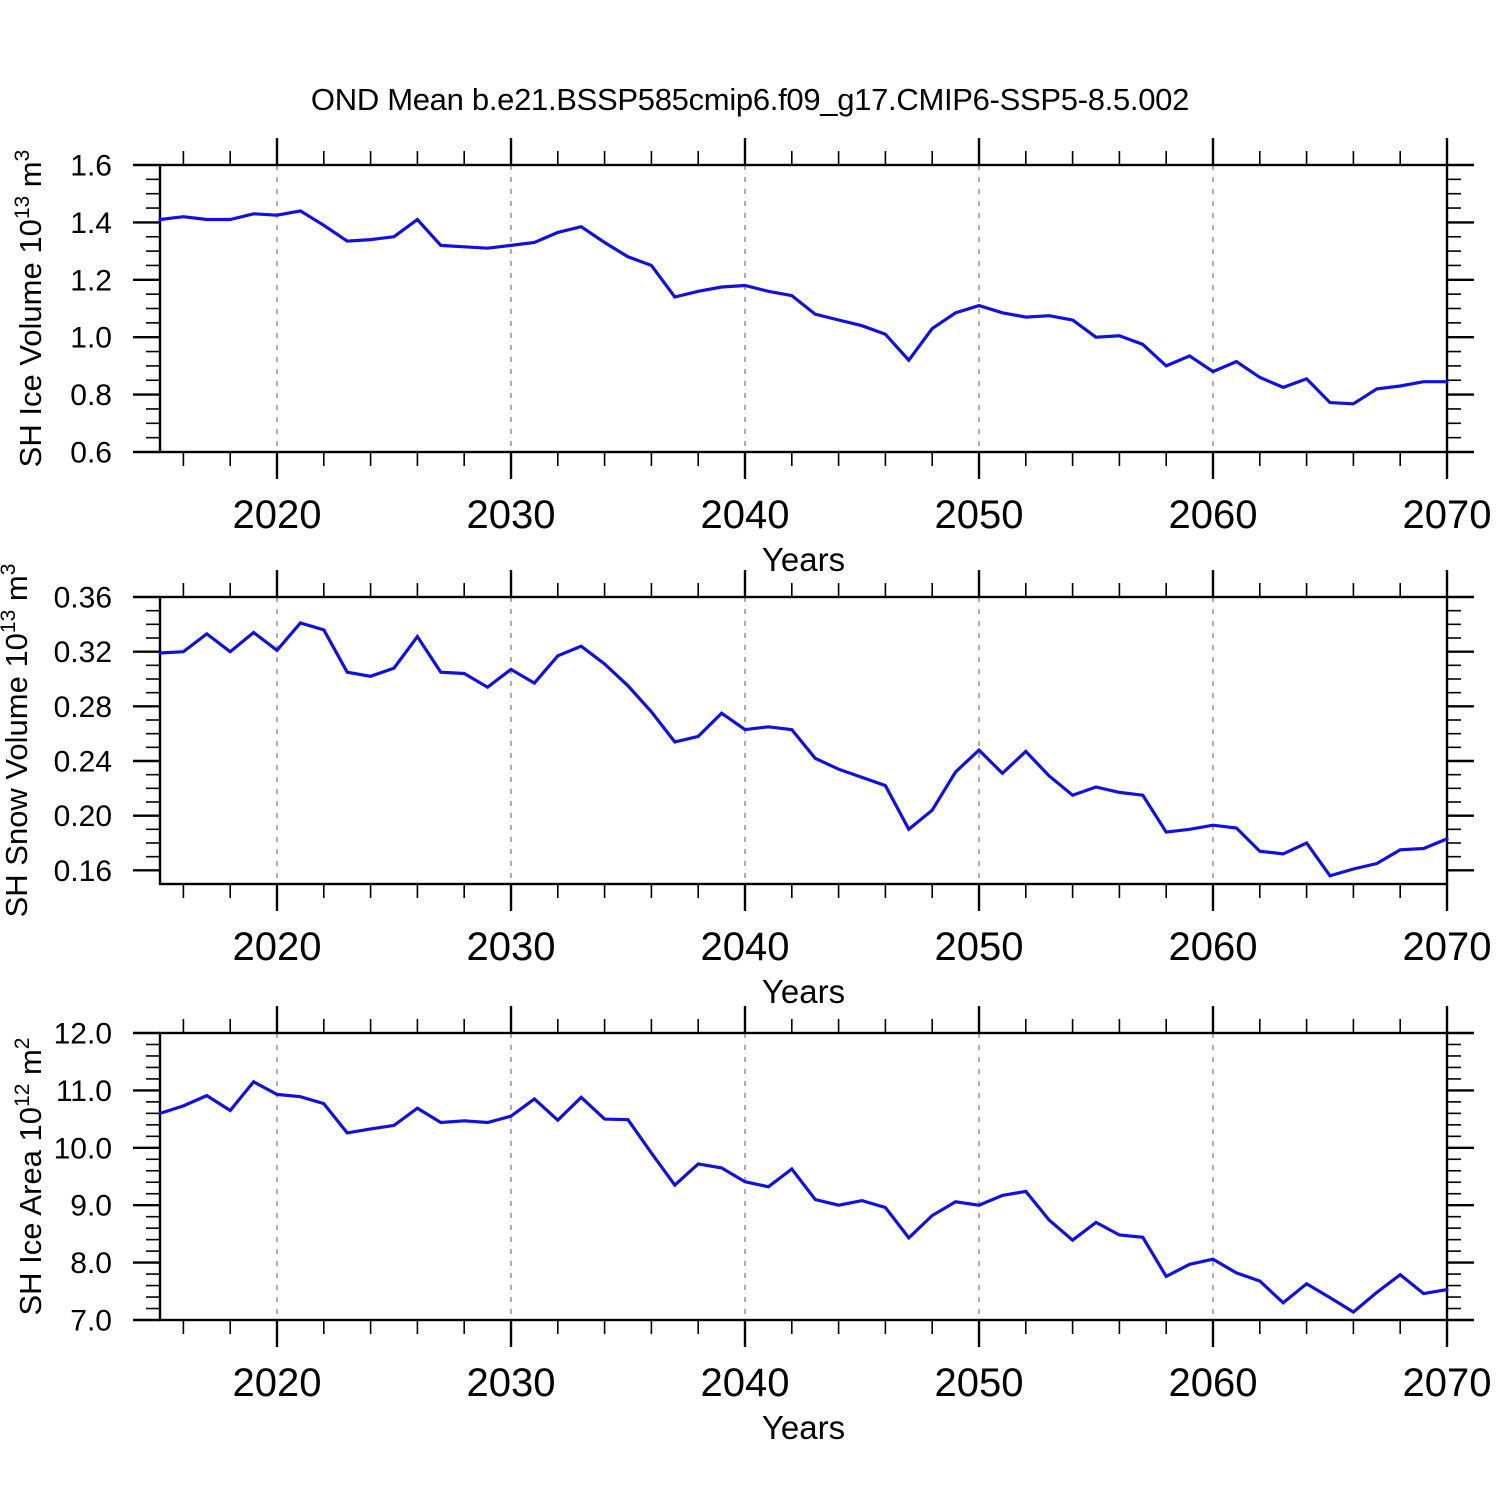 The height and width of the screenshot is (1500, 1500). I want to click on data-line-sh-ice-volume, so click(803, 307).